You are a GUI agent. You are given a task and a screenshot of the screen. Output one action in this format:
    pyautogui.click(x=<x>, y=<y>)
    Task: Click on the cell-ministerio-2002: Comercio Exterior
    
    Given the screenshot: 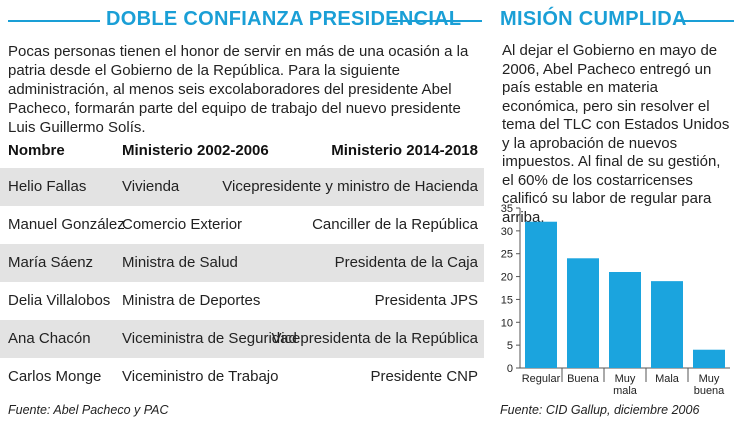 What is the action you would take?
    pyautogui.click(x=182, y=224)
    